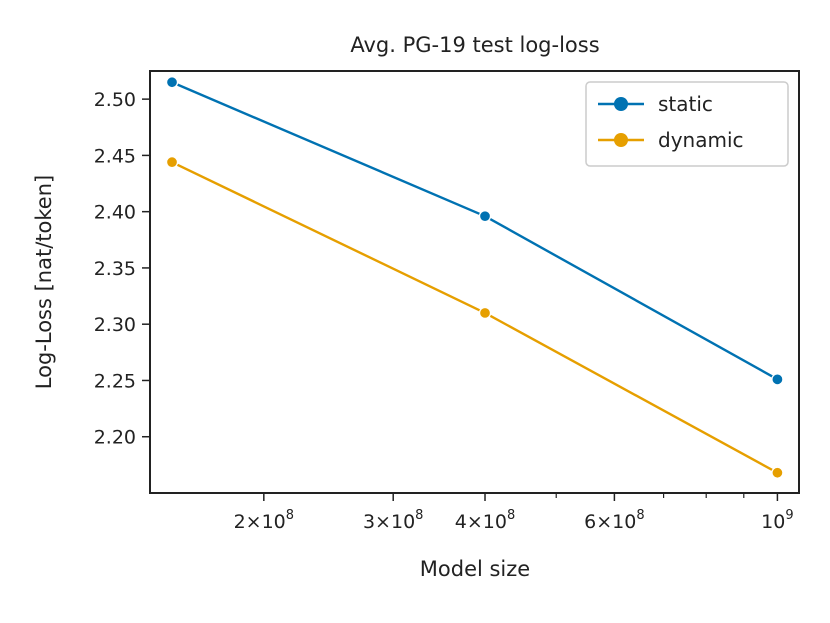 Image resolution: width=830 pixels, height=623 pixels. I want to click on x-tick-label: 2×10⁸, so click(264, 520).